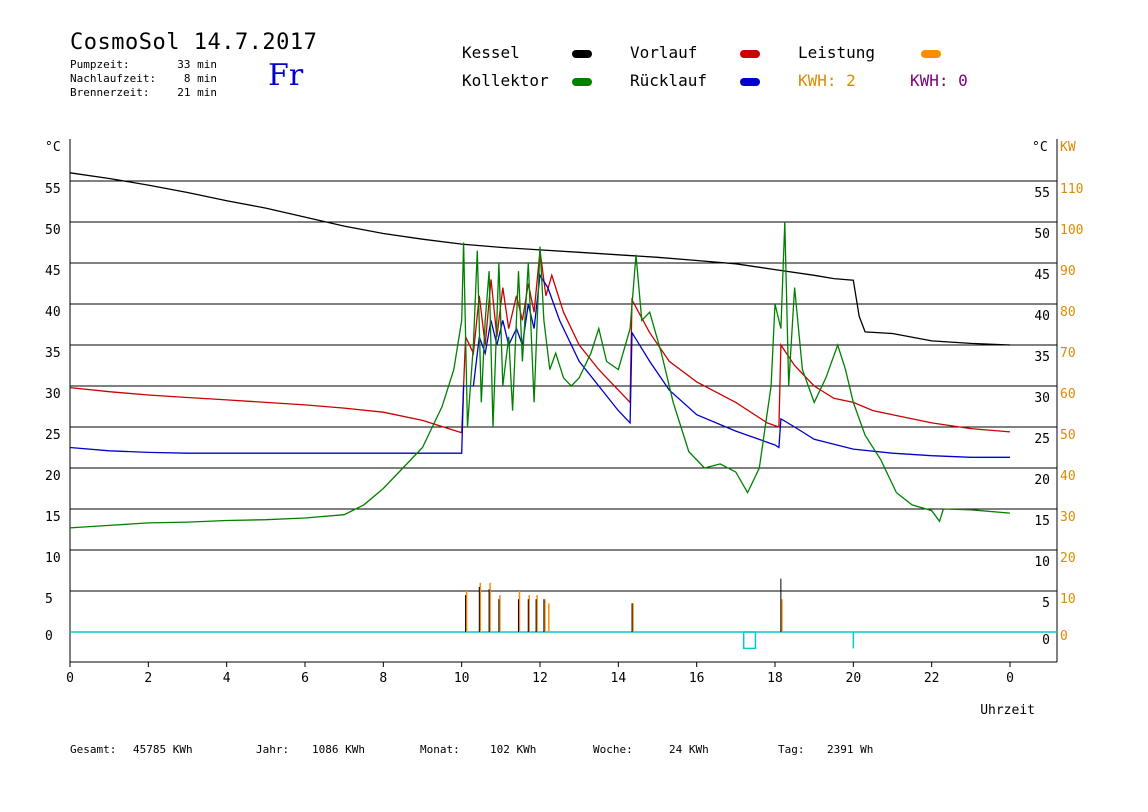  I want to click on total-label: Woche:, so click(613, 749).